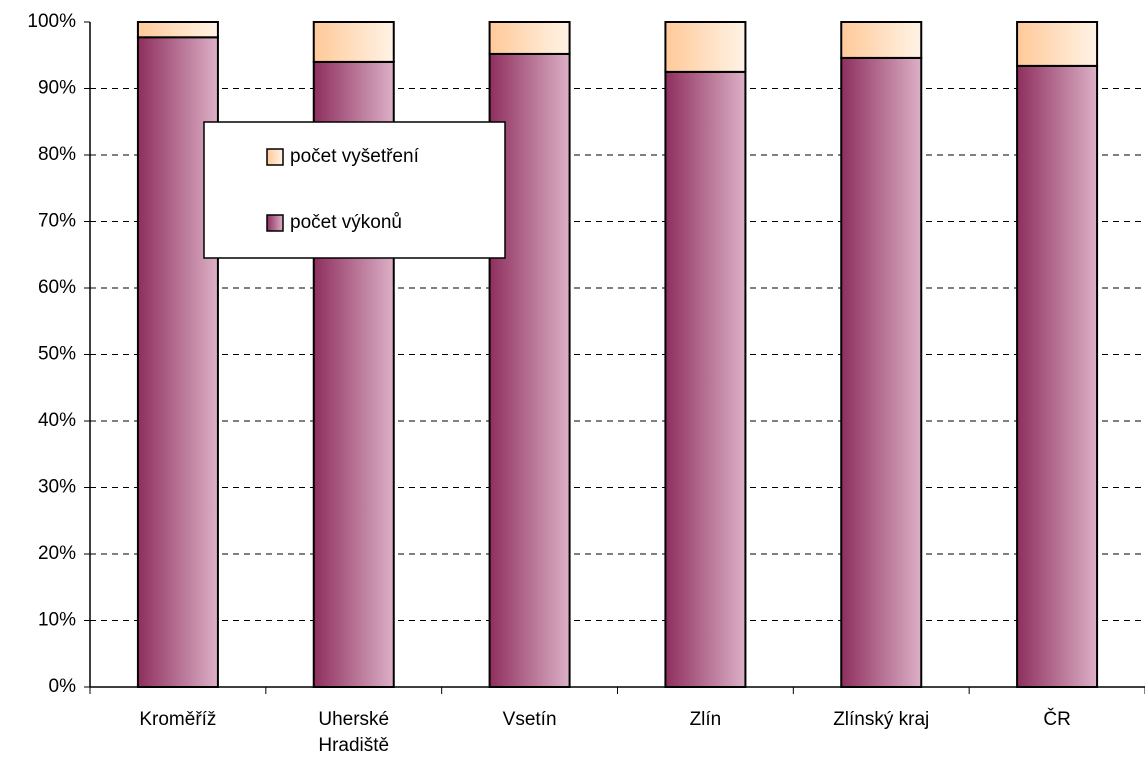 Image resolution: width=1145 pixels, height=767 pixels. I want to click on legend-label: počet vyšetření, so click(355, 156).